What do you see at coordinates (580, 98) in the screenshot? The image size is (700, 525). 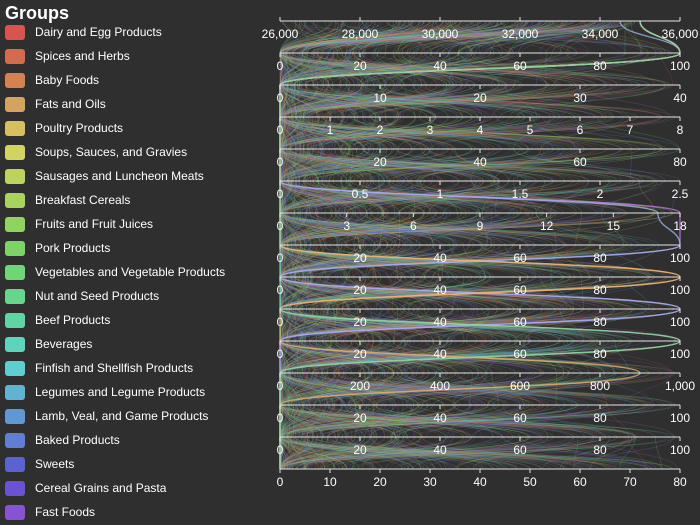 I see `tick-label: 30` at bounding box center [580, 98].